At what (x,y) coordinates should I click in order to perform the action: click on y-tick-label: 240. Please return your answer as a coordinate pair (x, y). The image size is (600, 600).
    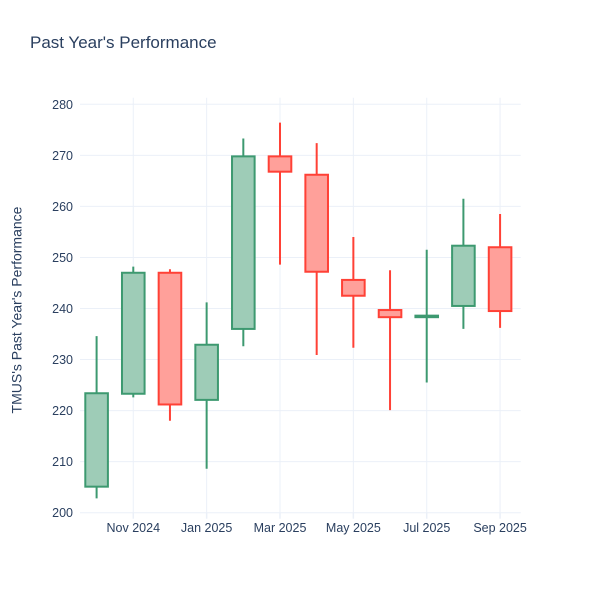
    Looking at the image, I should click on (62, 309).